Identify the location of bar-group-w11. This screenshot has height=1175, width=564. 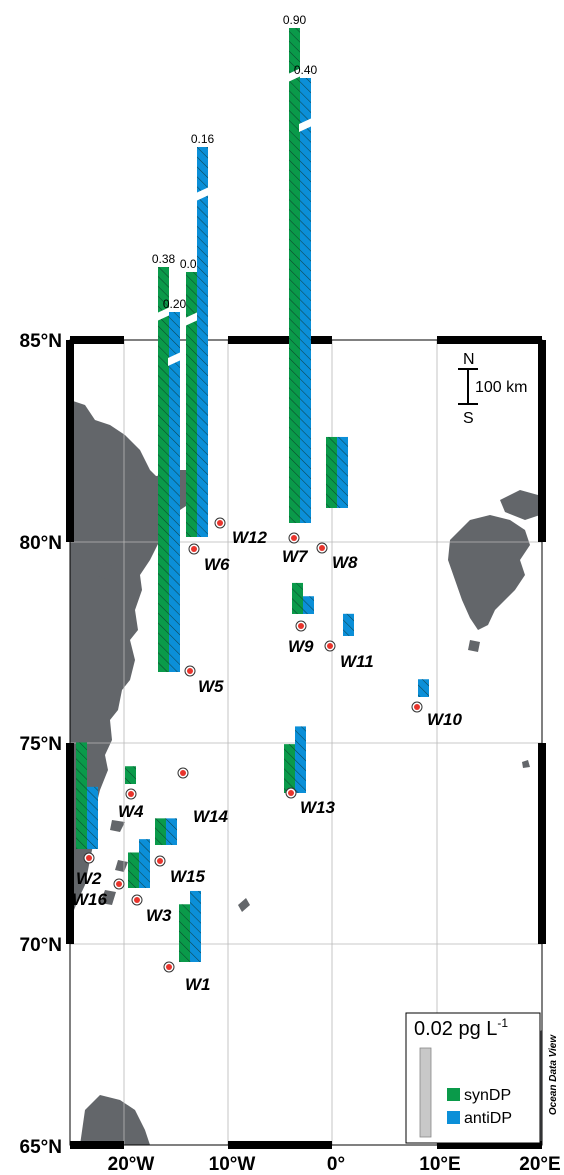
(348, 624).